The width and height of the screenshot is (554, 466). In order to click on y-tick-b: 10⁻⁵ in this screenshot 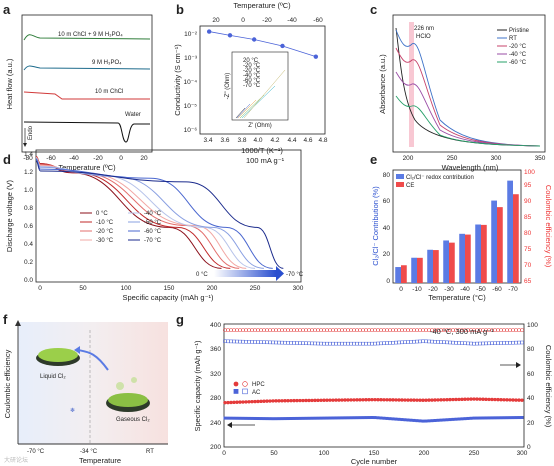, I will do `click(191, 106)`.